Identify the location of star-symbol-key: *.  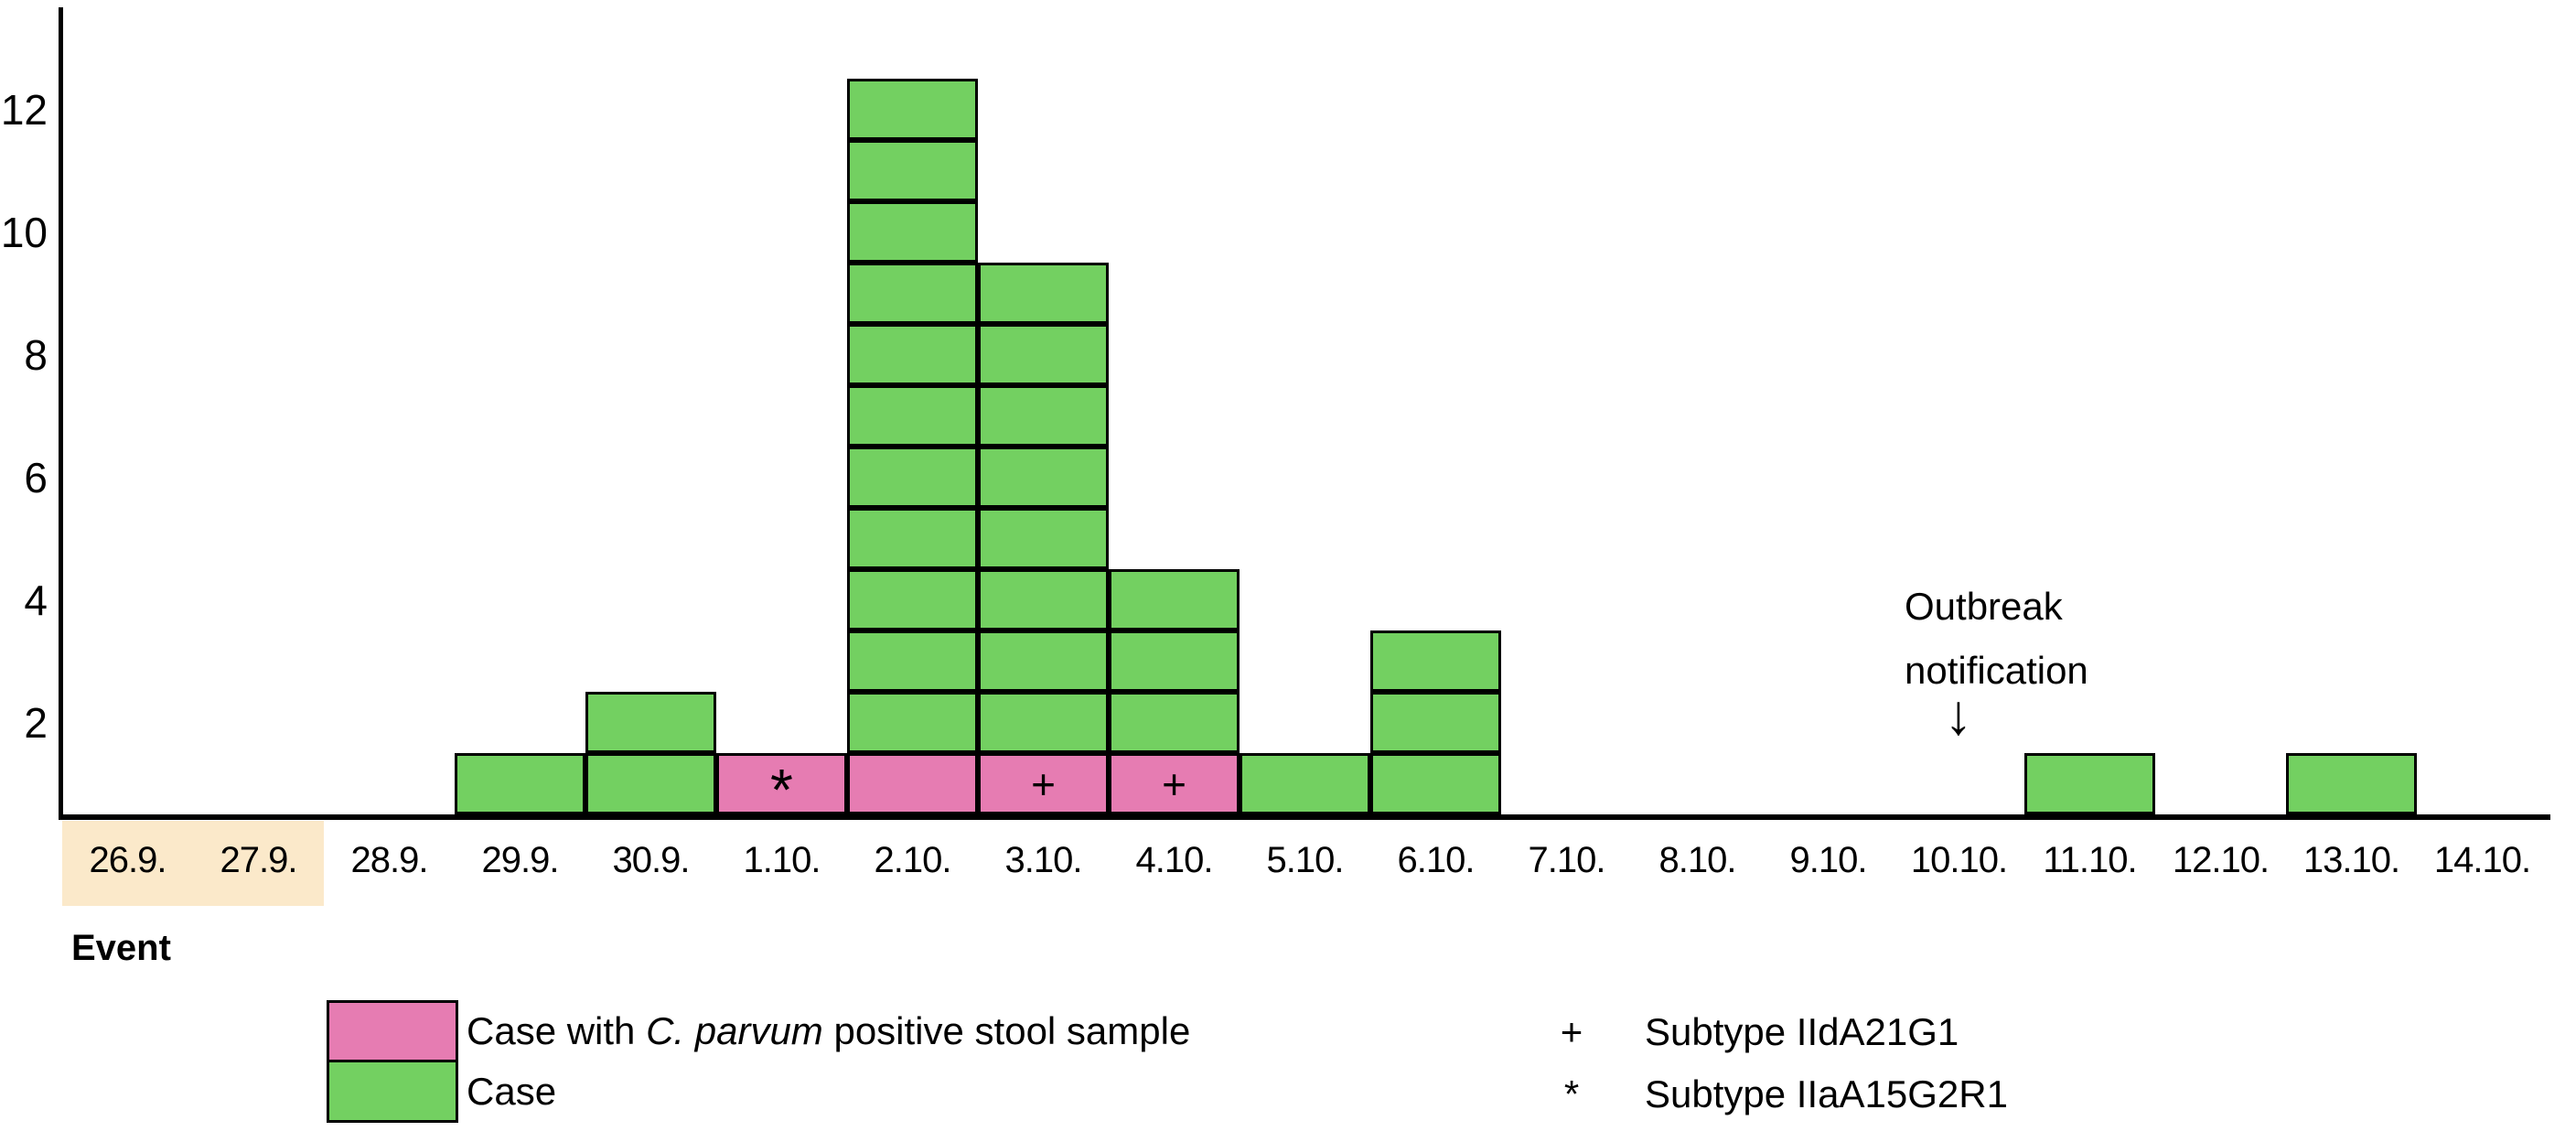
(1572, 1093).